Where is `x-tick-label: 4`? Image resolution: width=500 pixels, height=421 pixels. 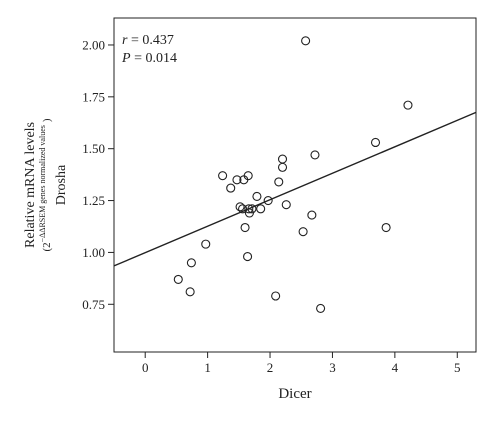
x-tick-label: 4 is located at coordinates (395, 367).